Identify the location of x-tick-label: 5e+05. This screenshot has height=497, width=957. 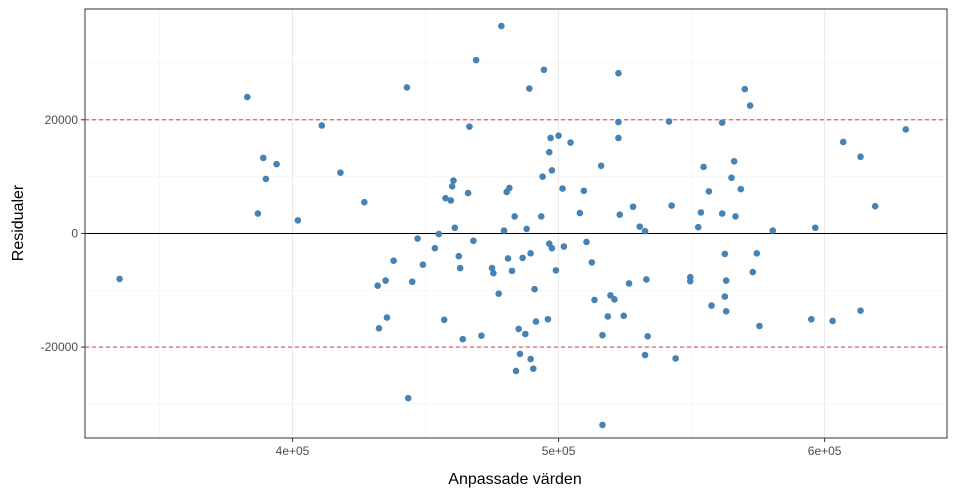
(559, 451).